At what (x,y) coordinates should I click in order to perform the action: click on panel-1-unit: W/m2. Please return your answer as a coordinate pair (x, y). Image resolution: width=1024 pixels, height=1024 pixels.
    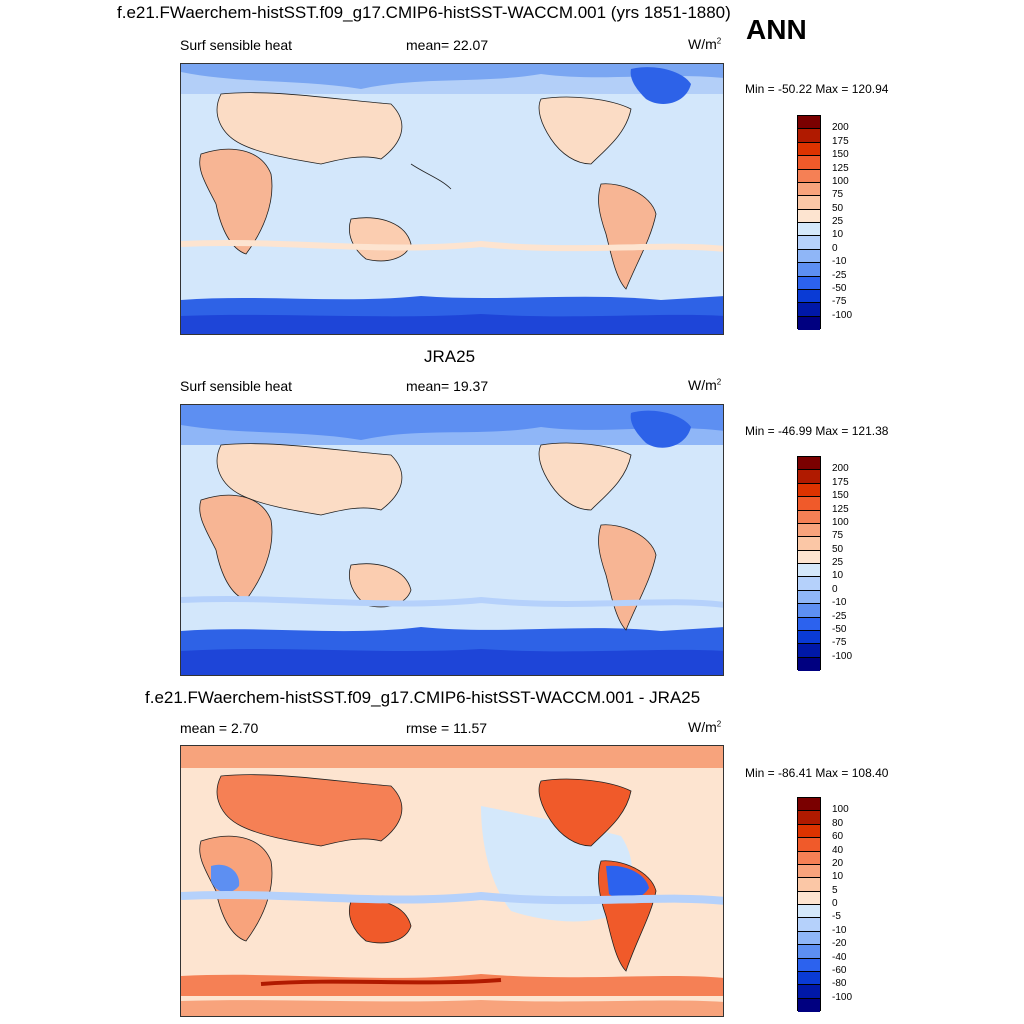
    Looking at the image, I should click on (705, 44).